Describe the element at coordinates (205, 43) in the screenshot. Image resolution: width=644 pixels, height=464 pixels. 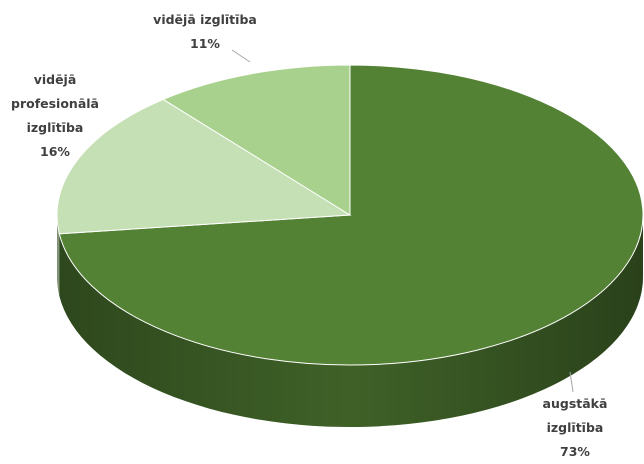
I see `percent-label: 11%` at that location.